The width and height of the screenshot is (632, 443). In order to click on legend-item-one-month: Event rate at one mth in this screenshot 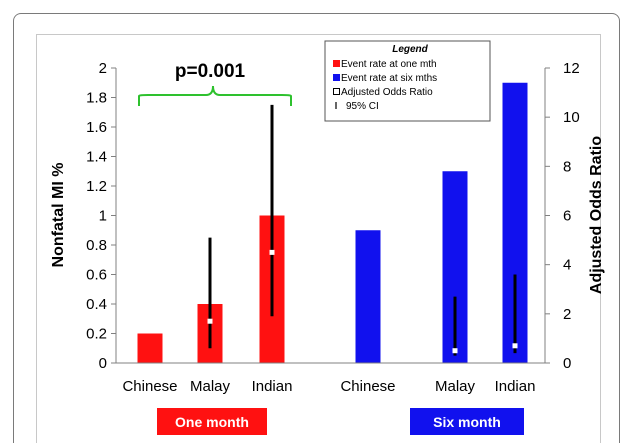, I will do `click(389, 64)`.